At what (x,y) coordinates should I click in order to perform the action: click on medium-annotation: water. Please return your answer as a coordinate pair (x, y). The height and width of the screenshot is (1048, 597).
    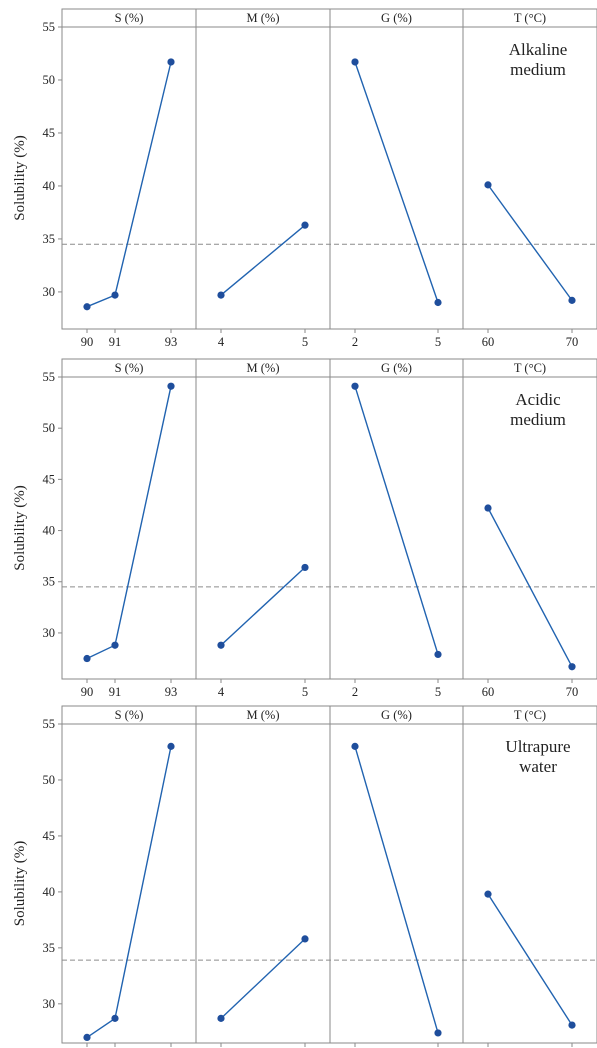
    Looking at the image, I should click on (538, 766).